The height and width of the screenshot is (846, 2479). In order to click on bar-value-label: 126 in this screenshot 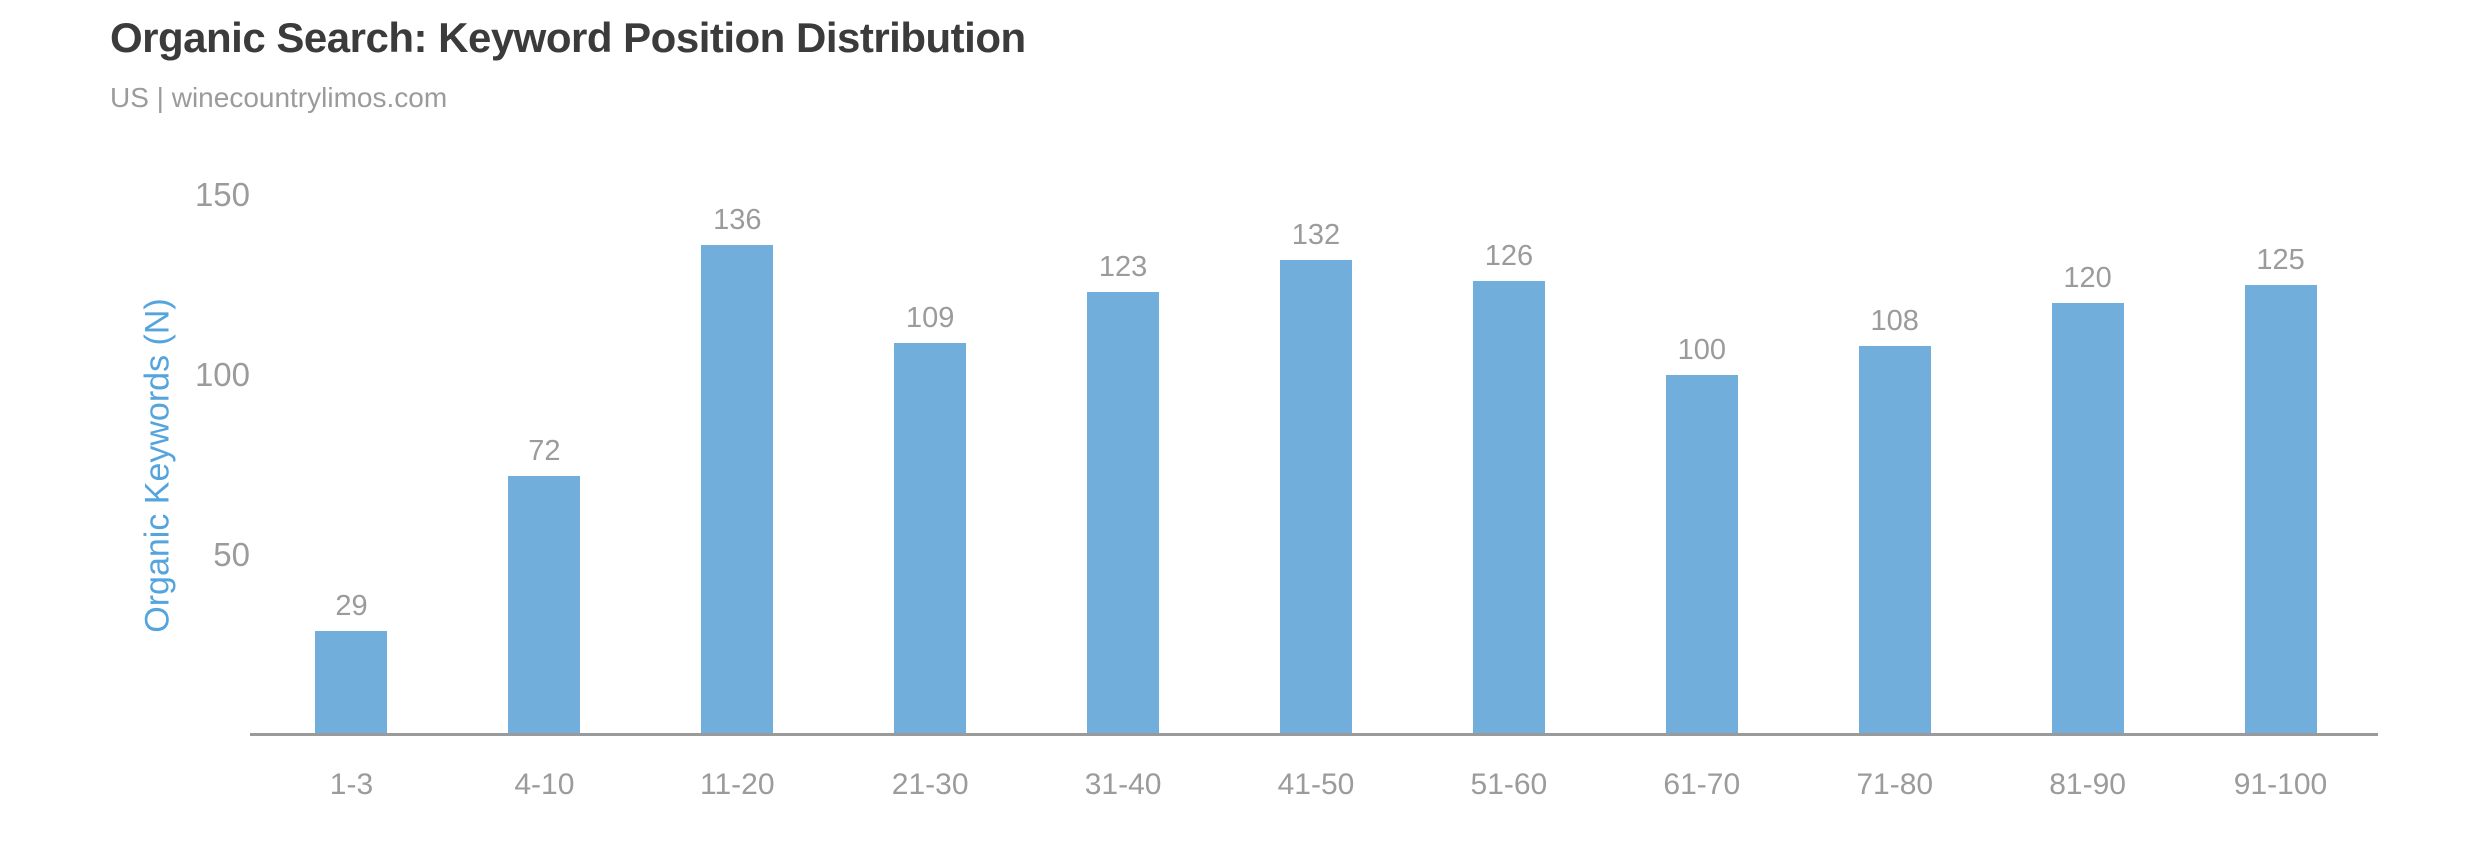, I will do `click(1509, 256)`.